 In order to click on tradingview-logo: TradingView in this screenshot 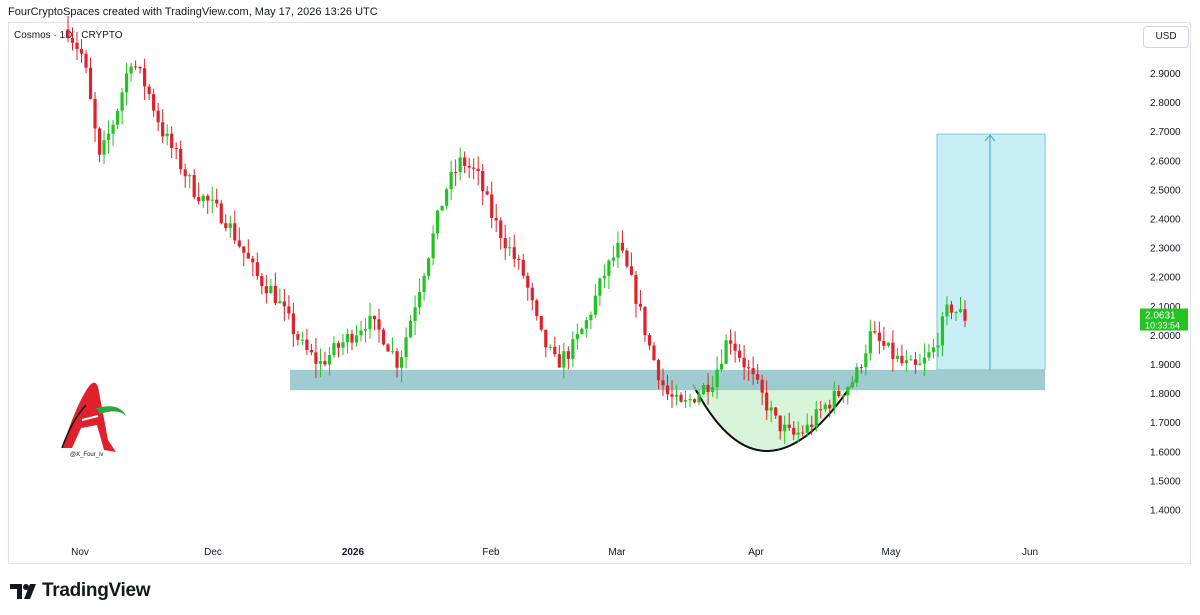, I will do `click(80, 591)`.